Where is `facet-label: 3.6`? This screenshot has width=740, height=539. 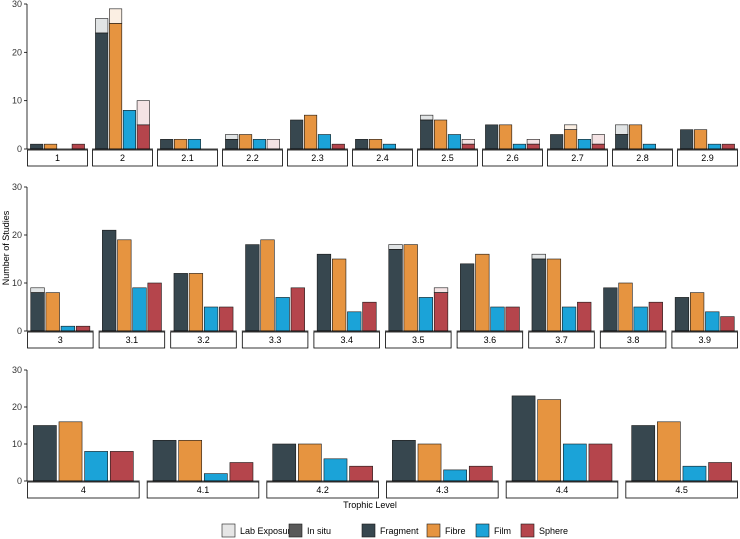
facet-label: 3.6 is located at coordinates (490, 340).